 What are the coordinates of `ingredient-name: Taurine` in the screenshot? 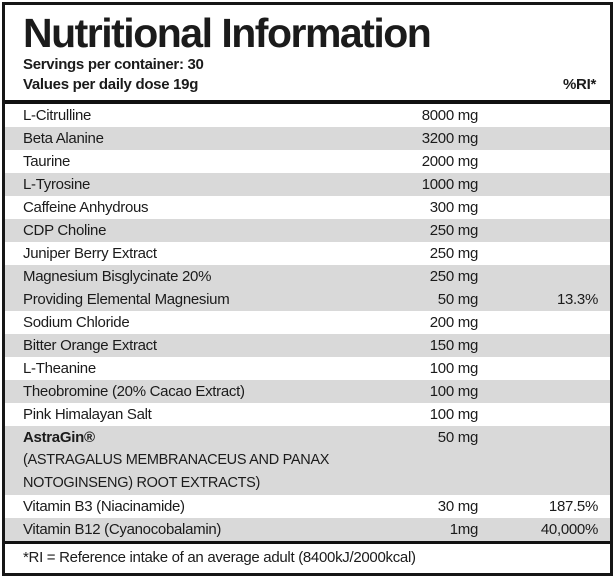 It's located at (47, 161).